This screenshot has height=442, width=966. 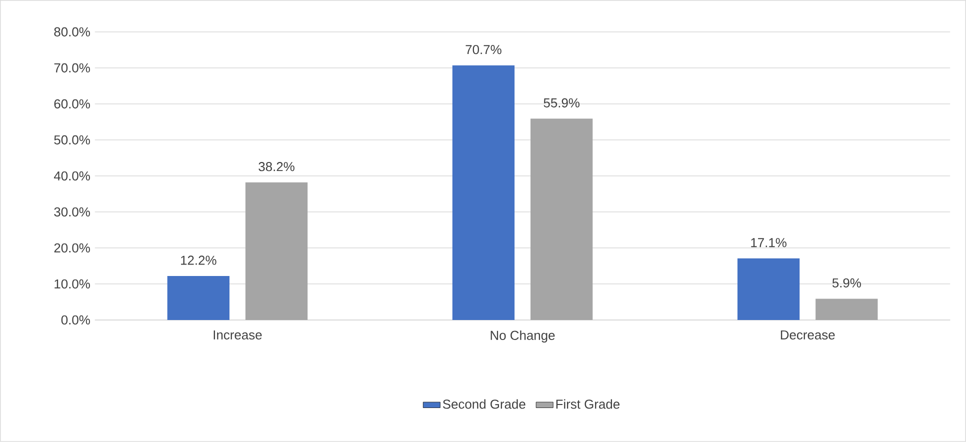 What do you see at coordinates (72, 140) in the screenshot?
I see `y-tick-label: 50.0%` at bounding box center [72, 140].